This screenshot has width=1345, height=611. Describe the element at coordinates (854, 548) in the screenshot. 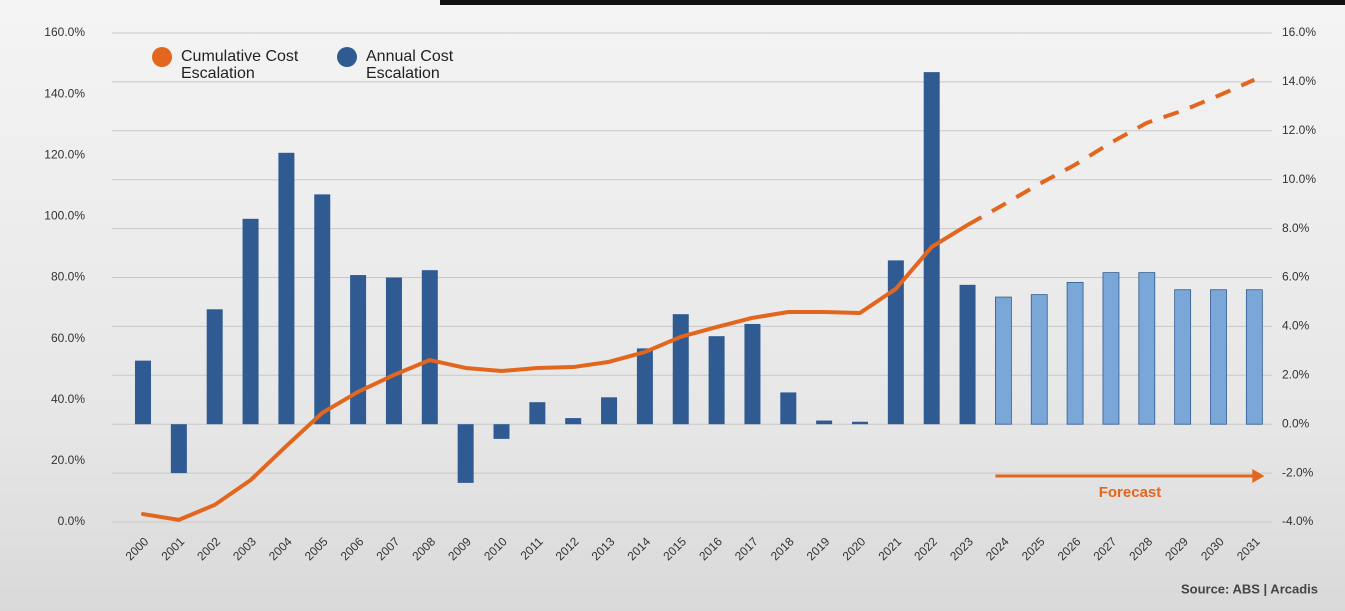

I see `x-tick-label: 2020` at that location.